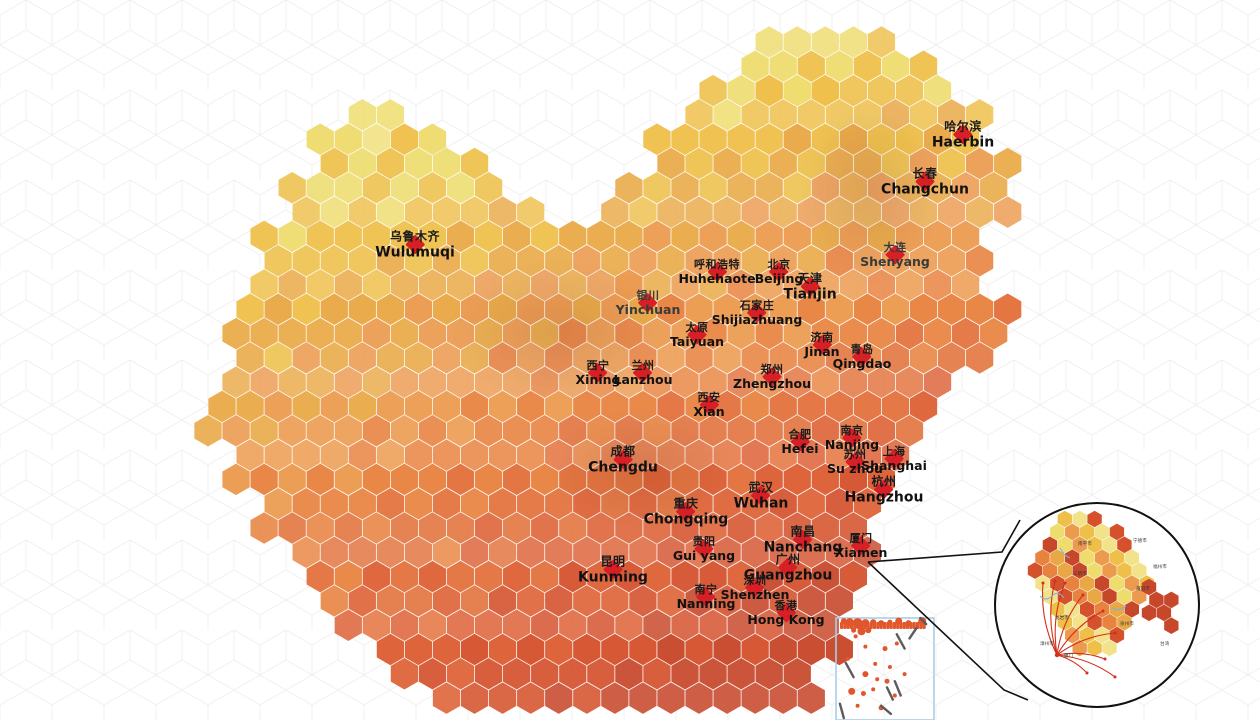 This screenshot has height=720, width=1260. Describe the element at coordinates (855, 462) in the screenshot. I see `city-label-su-zhou: 苏州 Su zhou` at that location.